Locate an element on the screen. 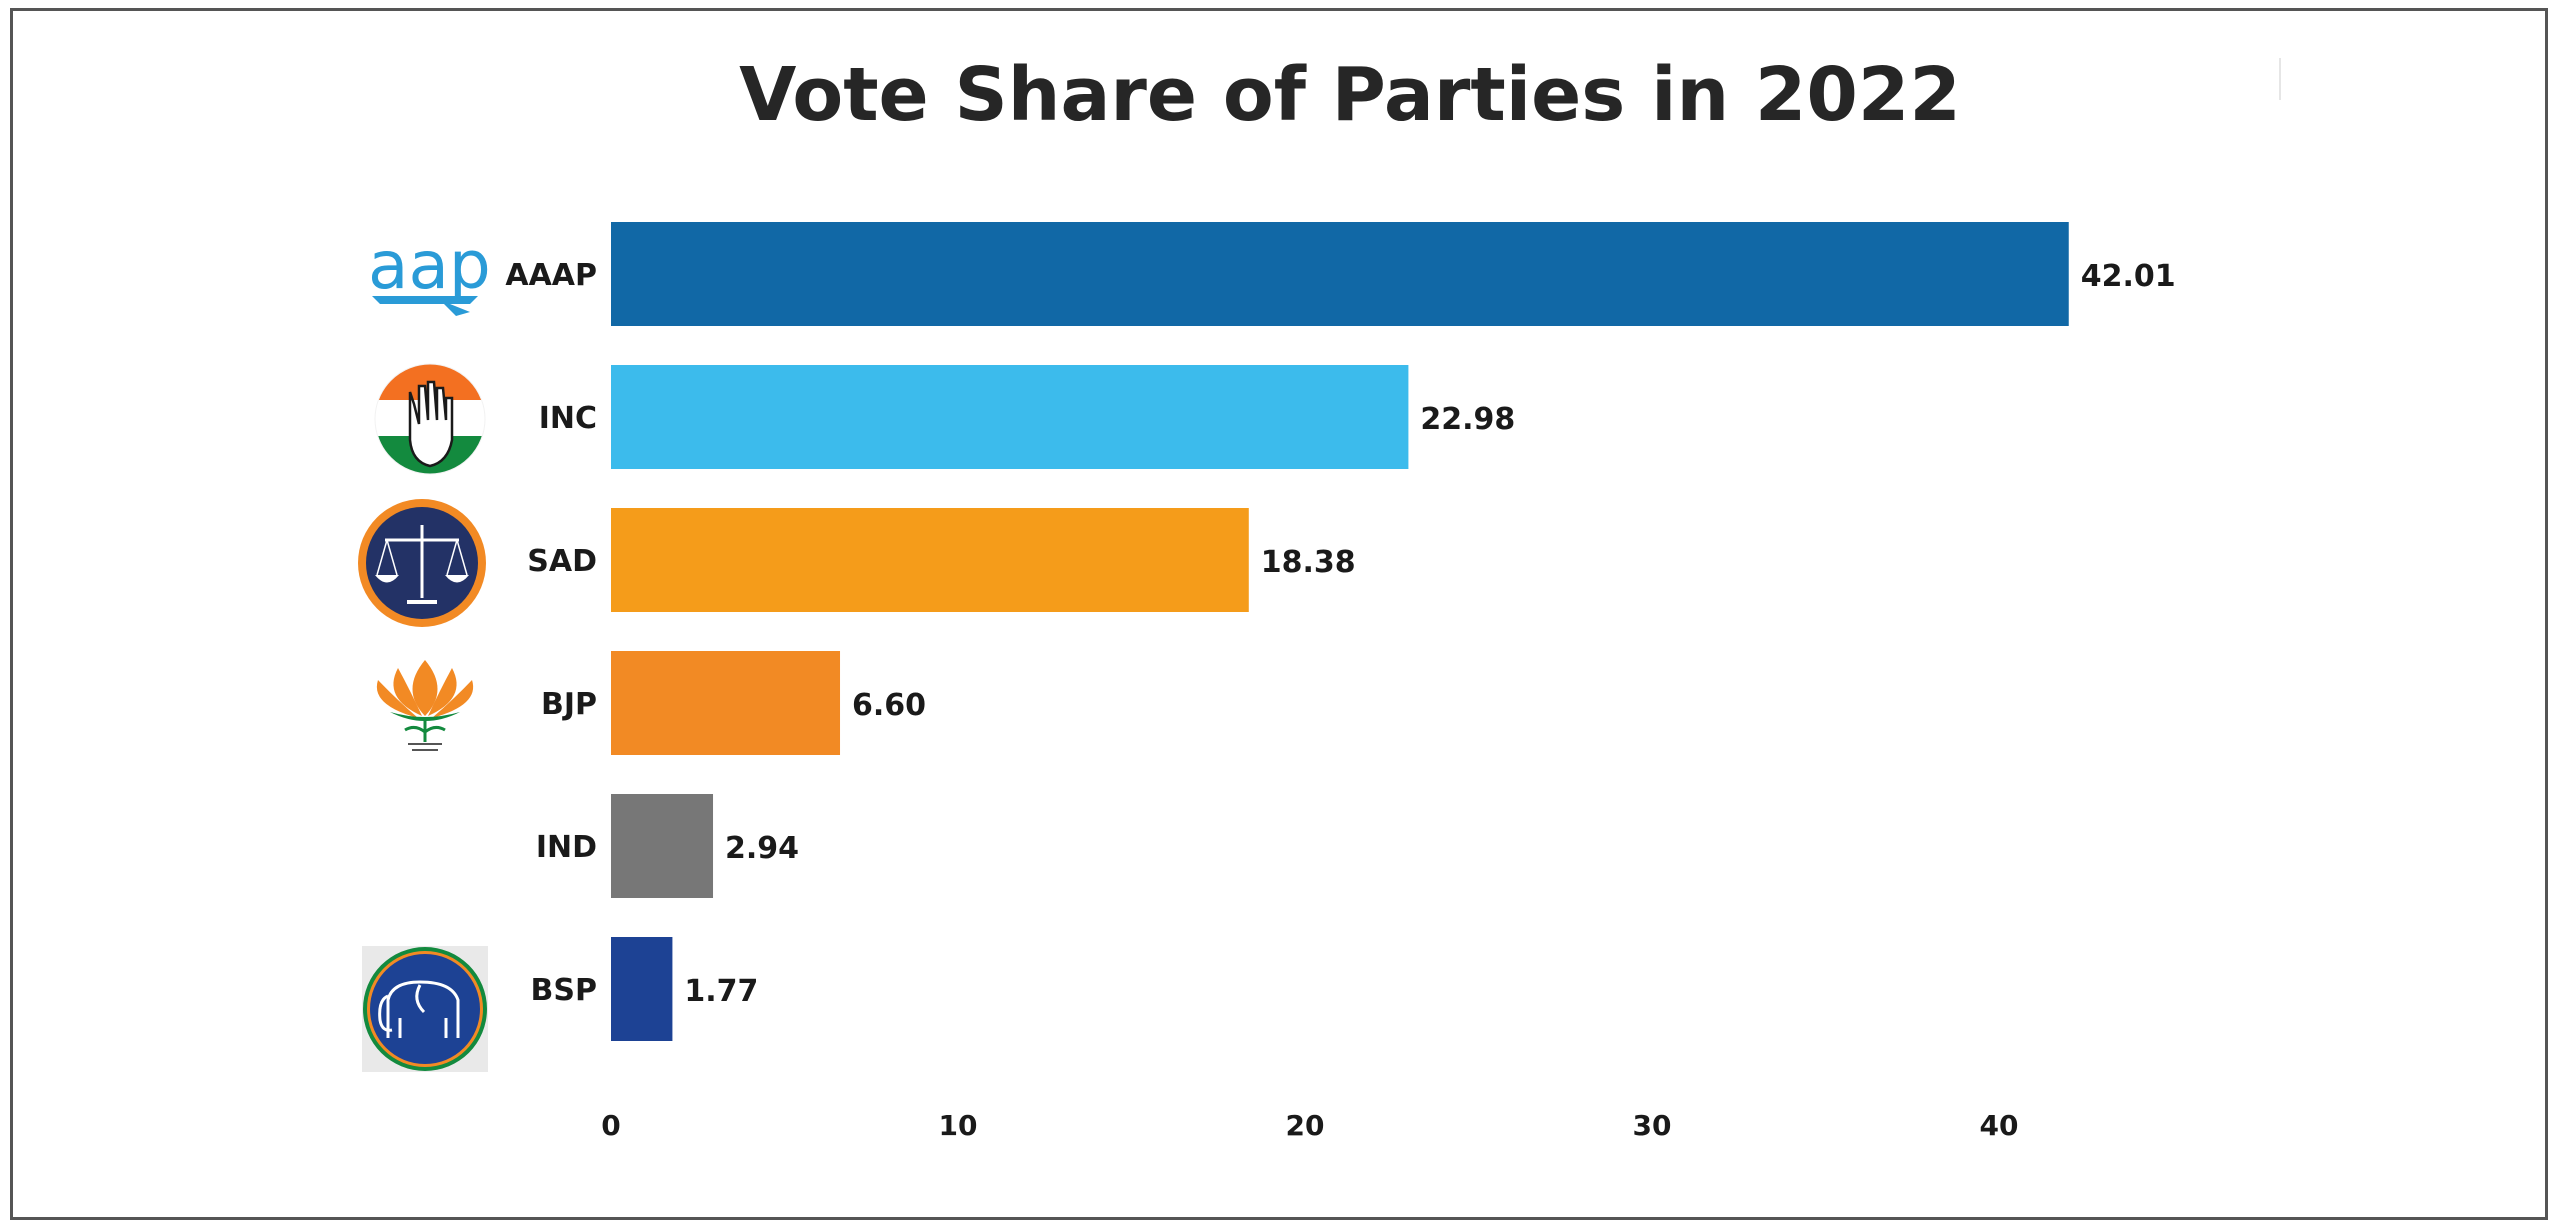  x-axis-ticks: 0 10 20 30 40 is located at coordinates (1309, 1125).